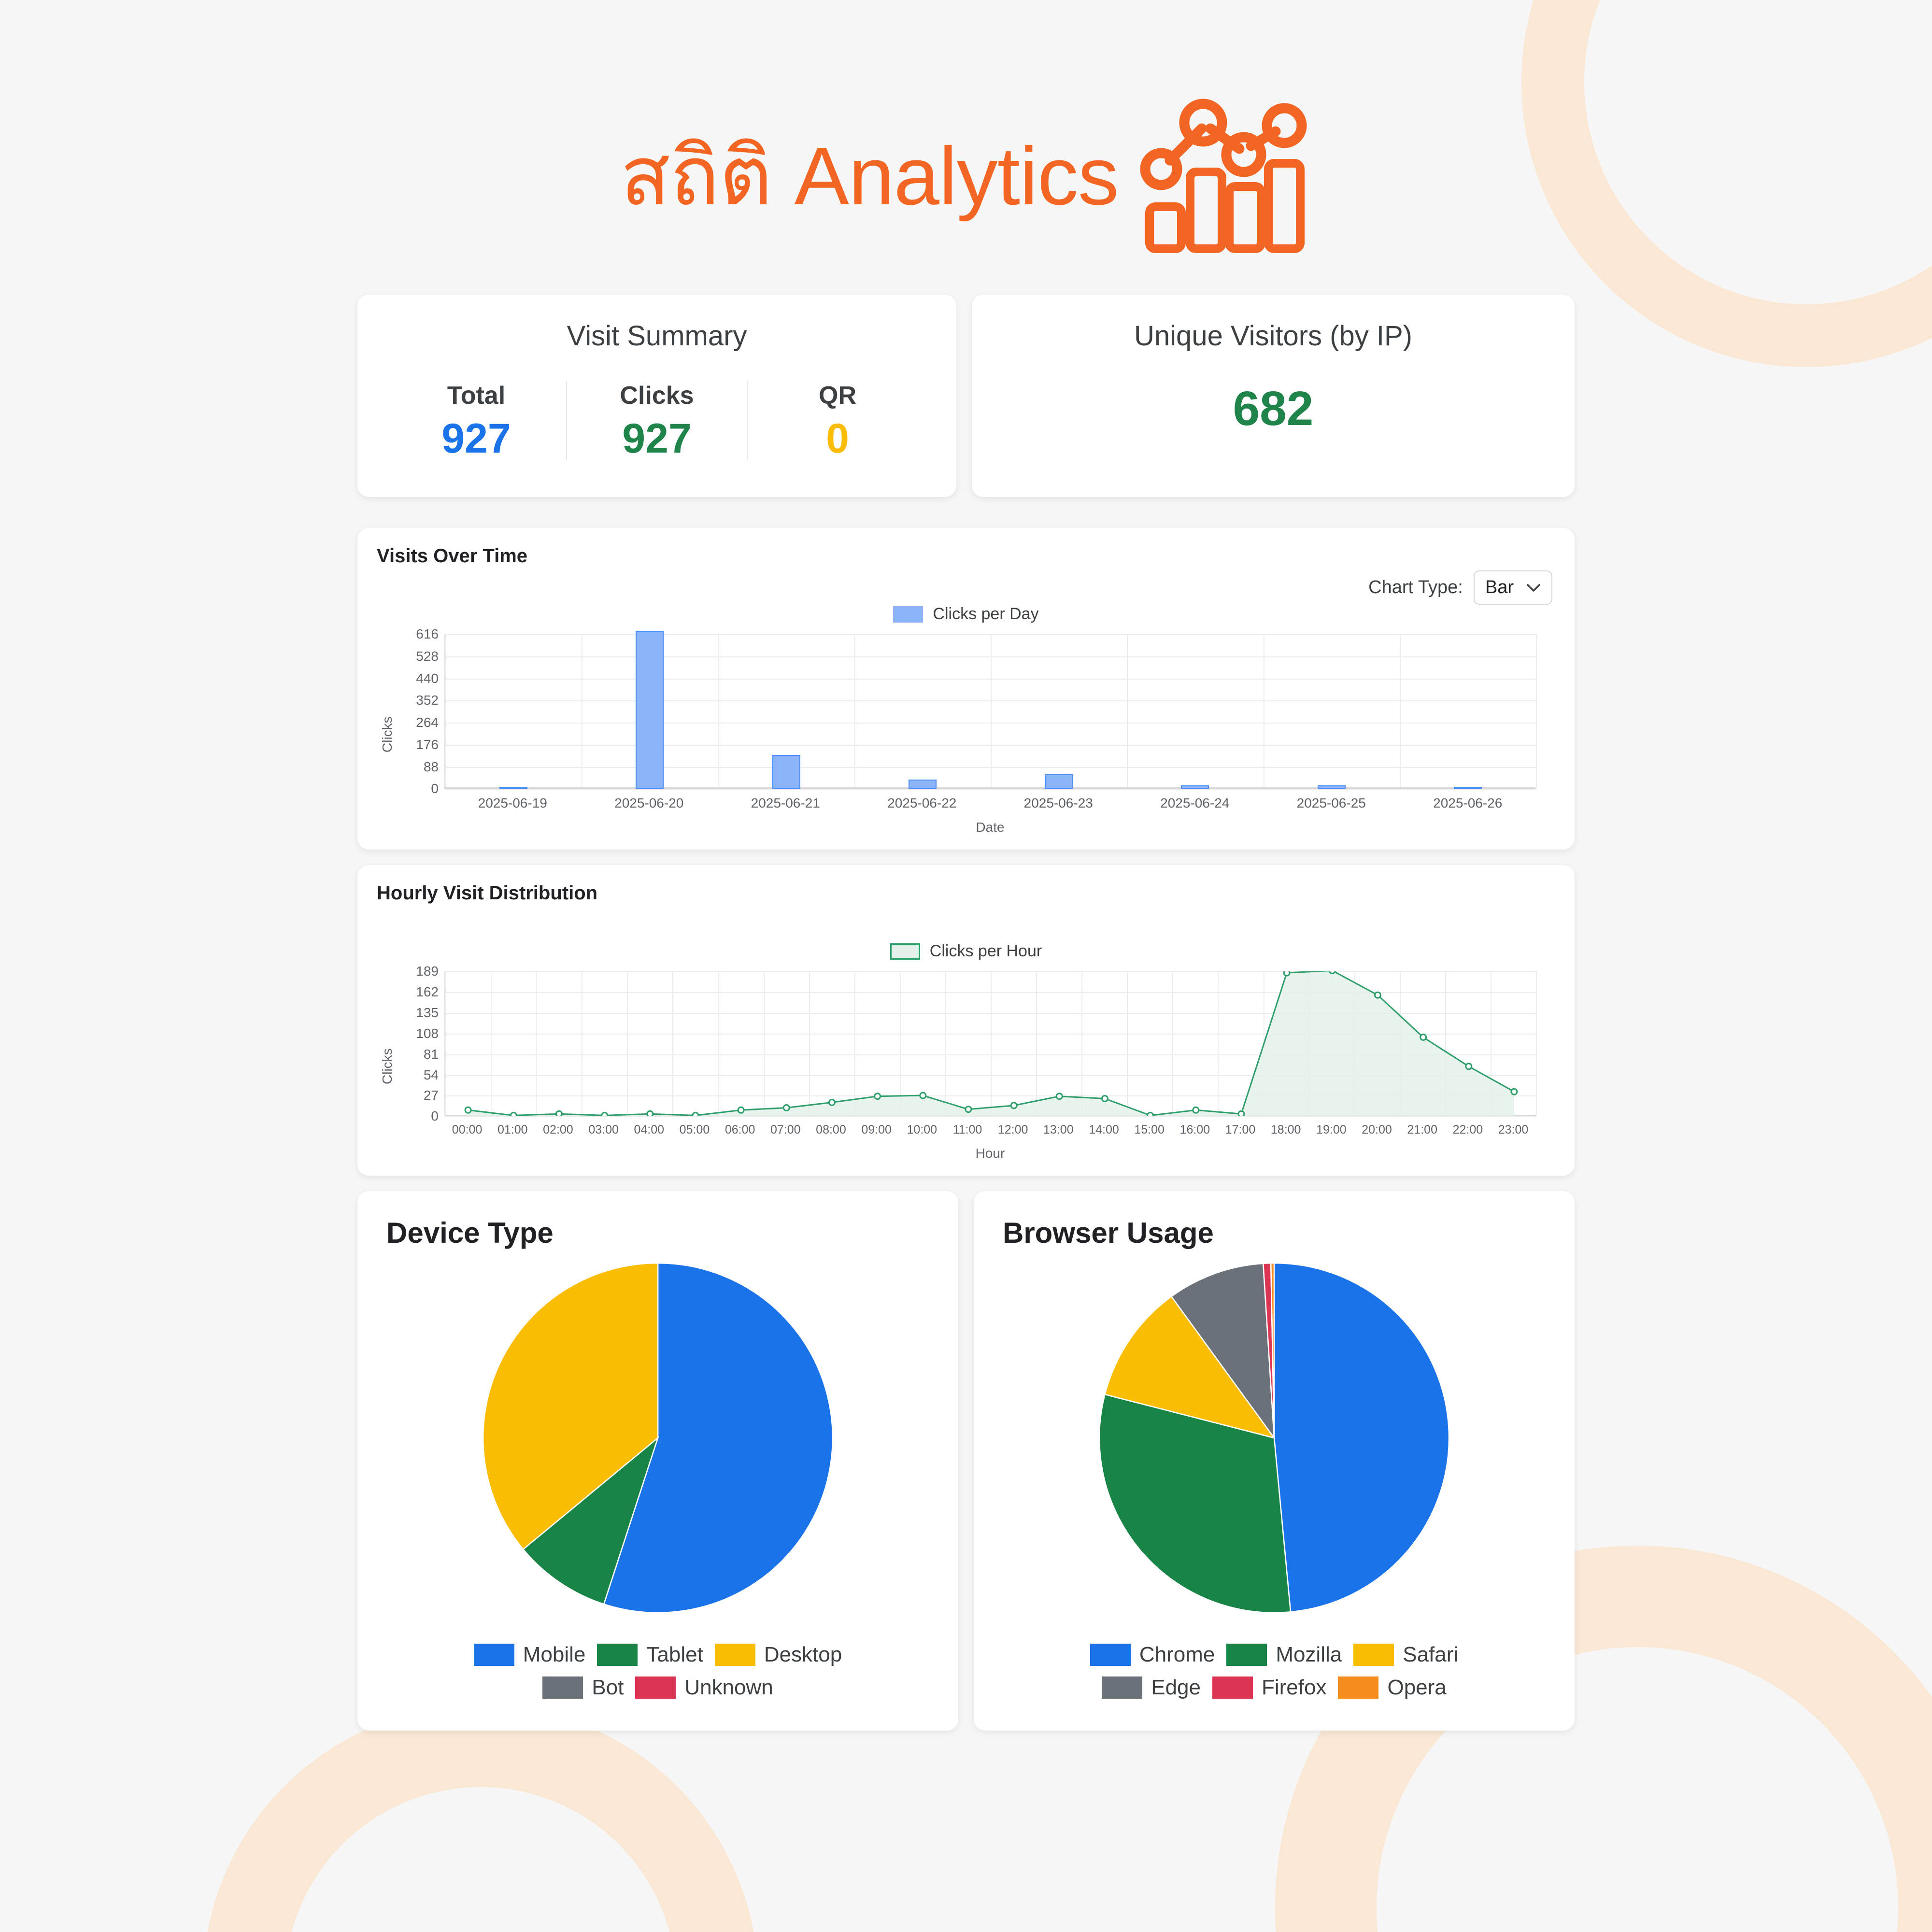  I want to click on x-tick-label: 08:00, so click(831, 1130).